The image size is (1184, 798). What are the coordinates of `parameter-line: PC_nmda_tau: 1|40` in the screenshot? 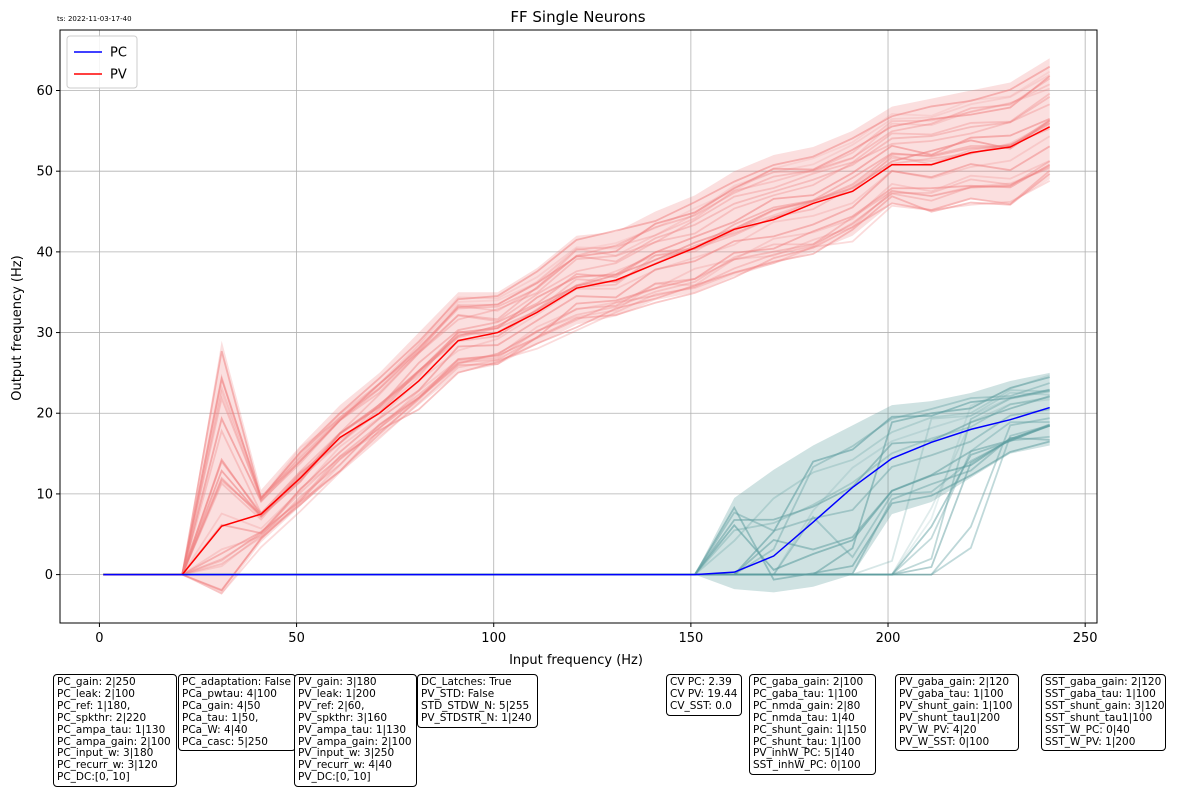 It's located at (804, 717).